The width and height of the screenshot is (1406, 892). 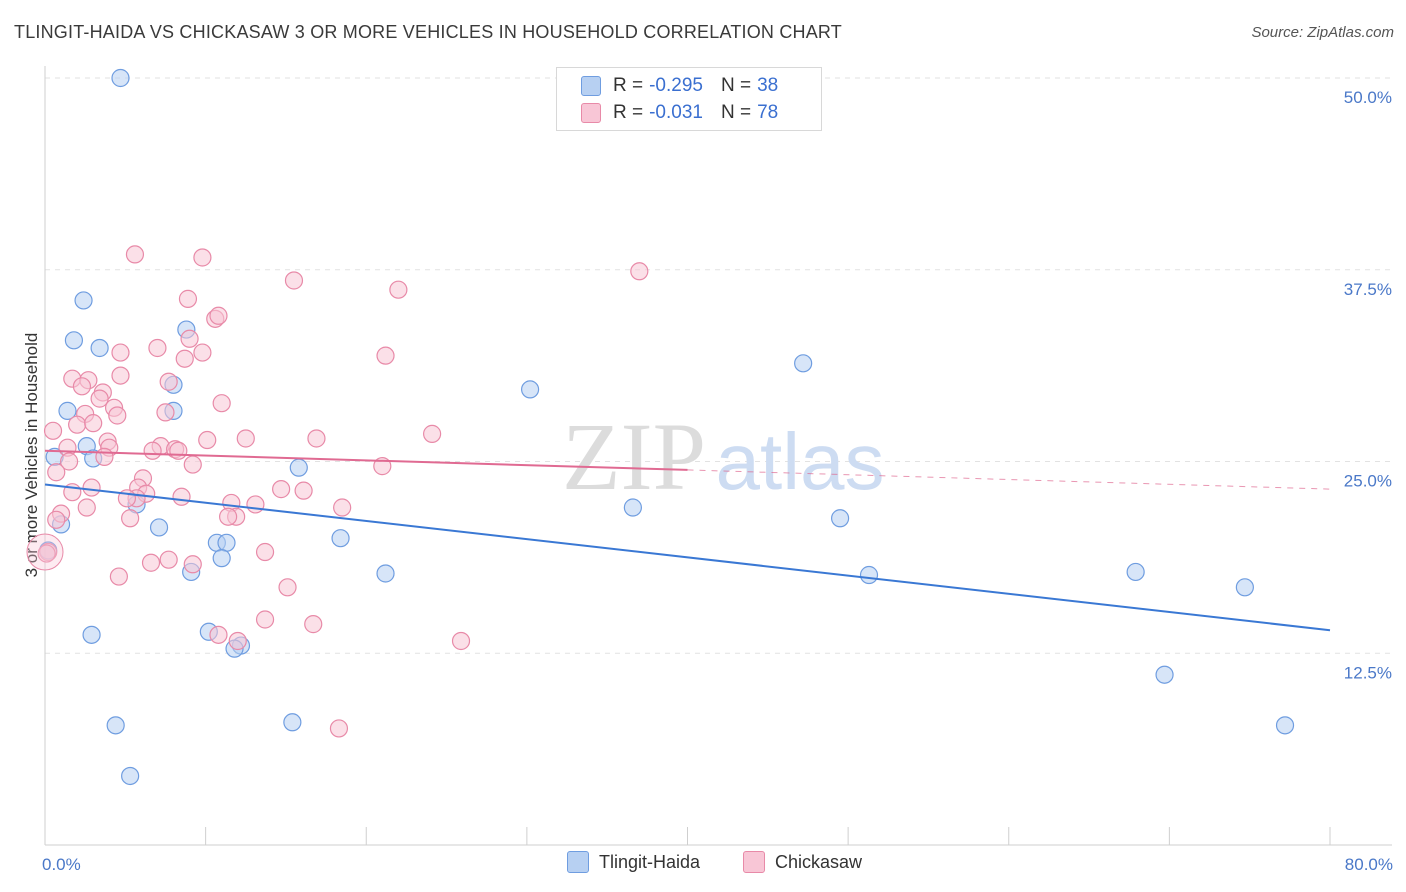 I want to click on legend-n-value: 38, so click(x=768, y=85).